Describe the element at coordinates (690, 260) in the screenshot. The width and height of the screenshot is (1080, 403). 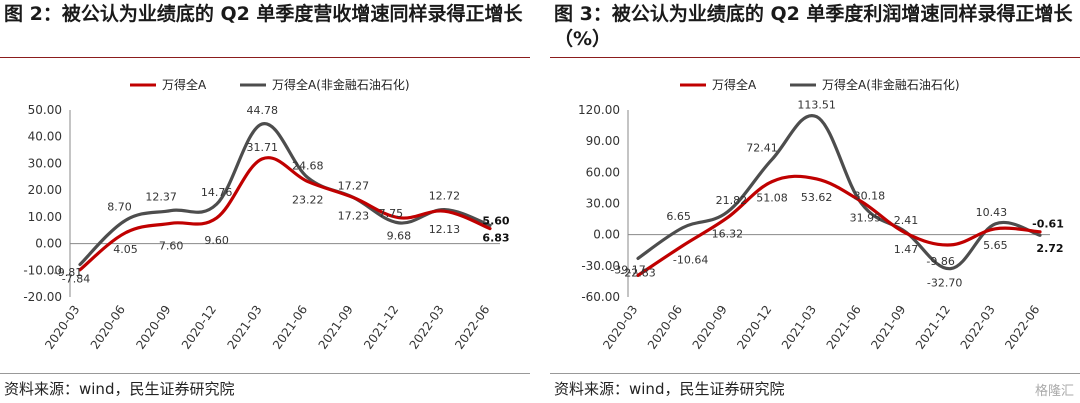
I see `data-label: -10.64` at that location.